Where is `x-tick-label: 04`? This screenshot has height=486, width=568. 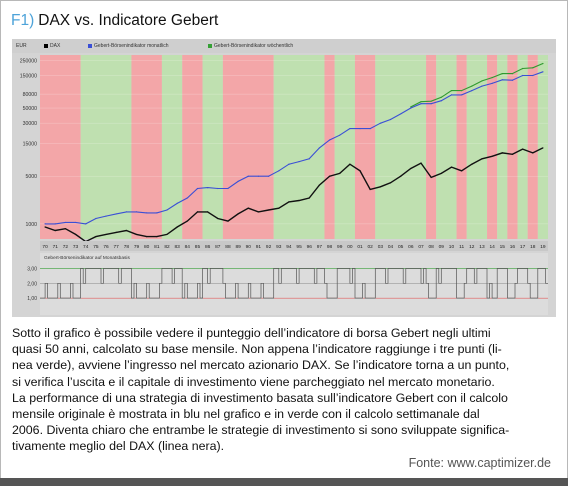
x-tick-label: 04 is located at coordinates (391, 247).